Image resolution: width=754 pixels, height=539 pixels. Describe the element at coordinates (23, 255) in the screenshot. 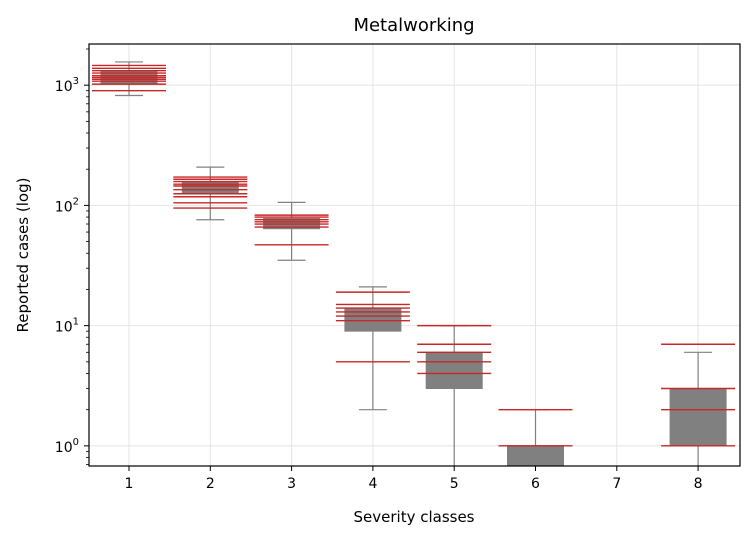

I see `y-axis-label: Reported cases (log)` at that location.